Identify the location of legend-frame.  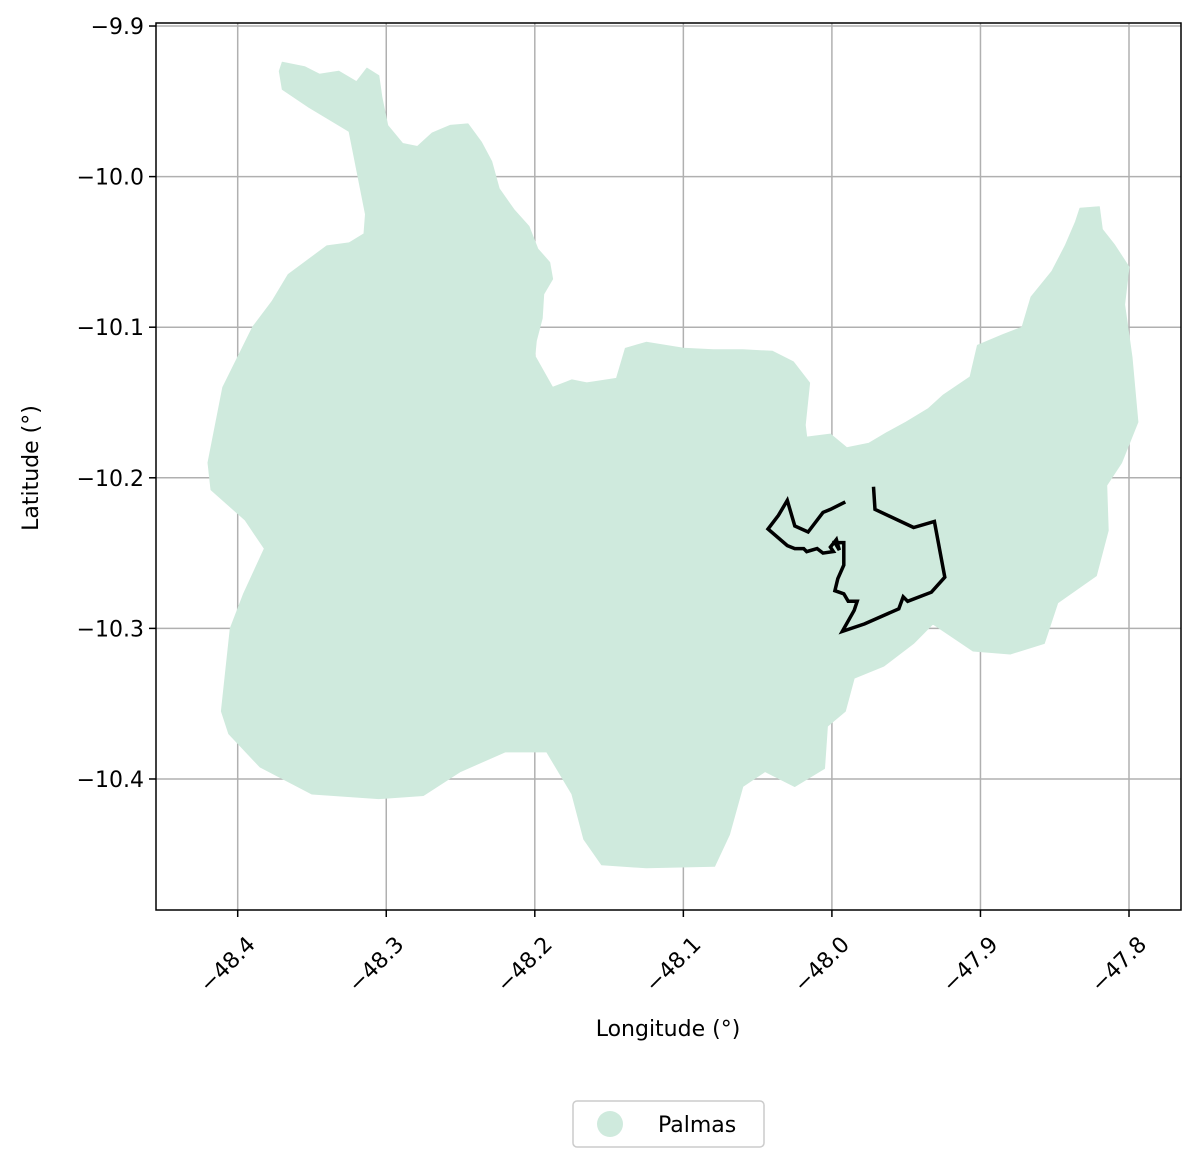
(668, 1124).